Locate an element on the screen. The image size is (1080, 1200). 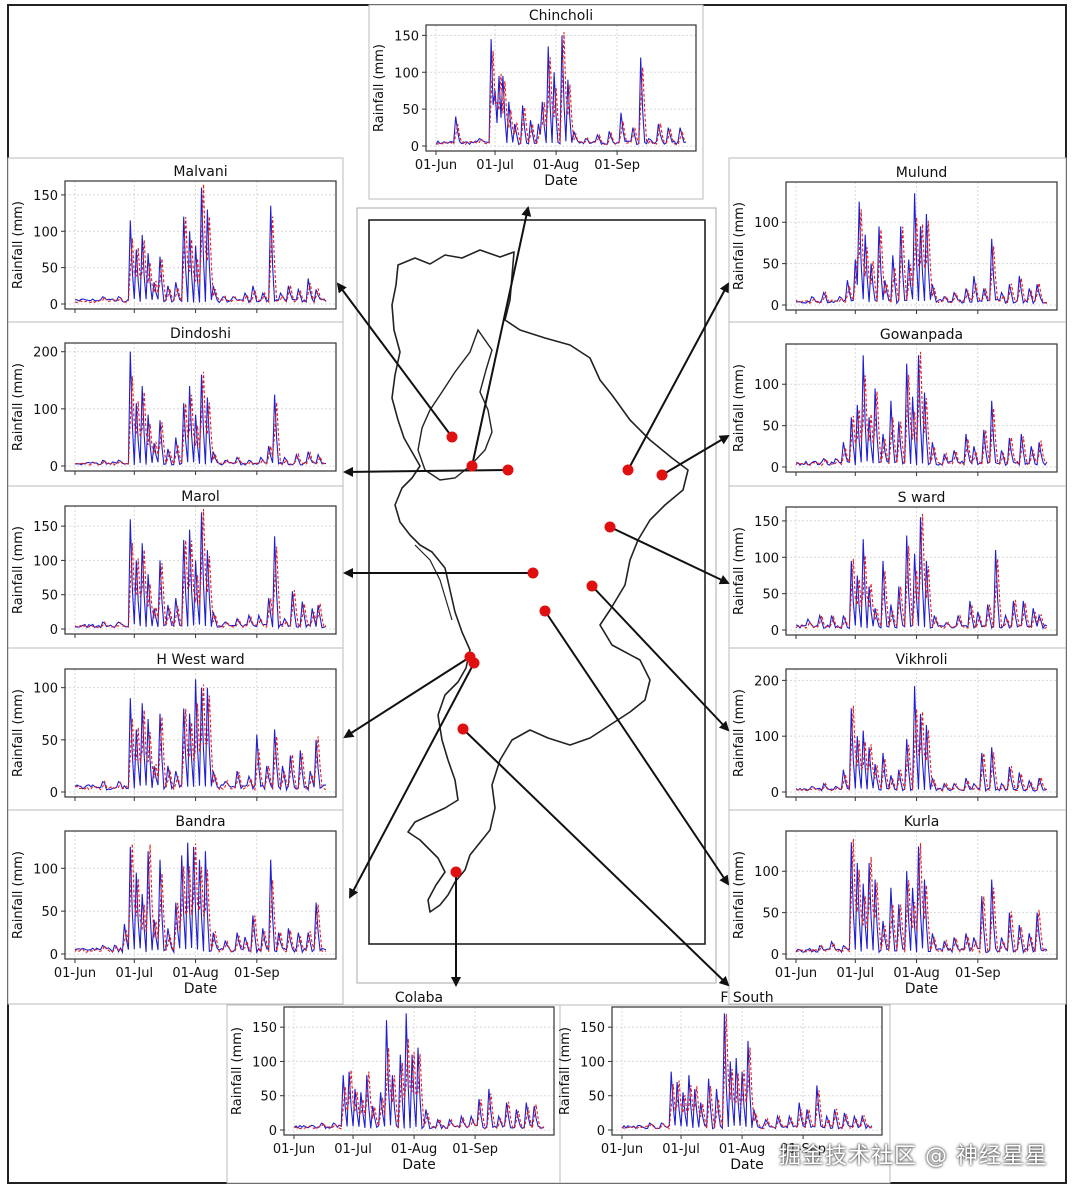
panel-title: Colaba is located at coordinates (419, 998).